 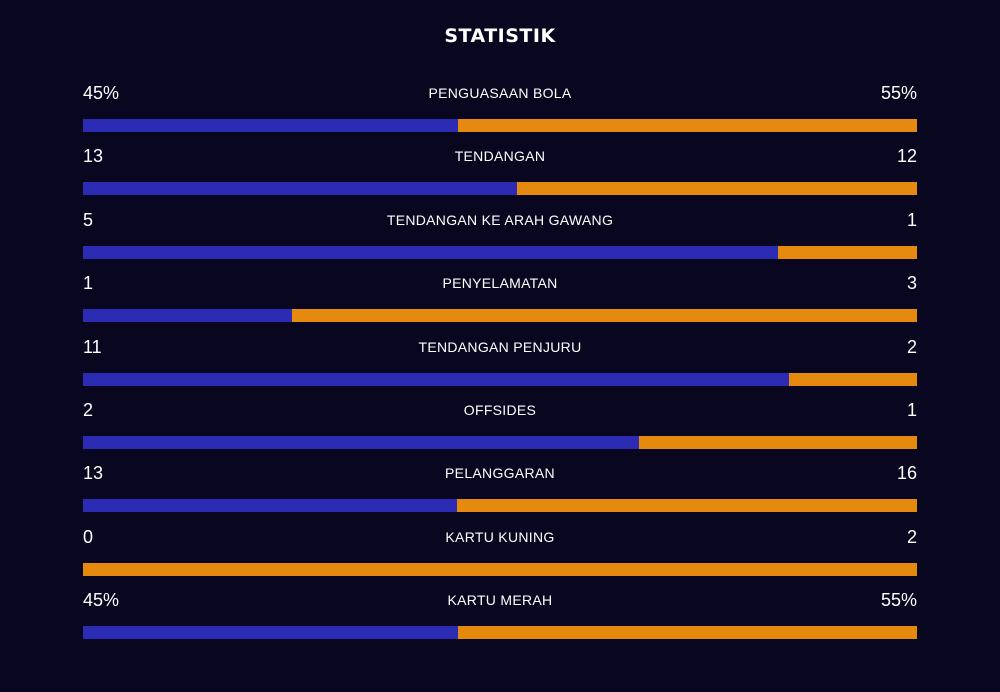 I want to click on home-value: 0, so click(x=88, y=536).